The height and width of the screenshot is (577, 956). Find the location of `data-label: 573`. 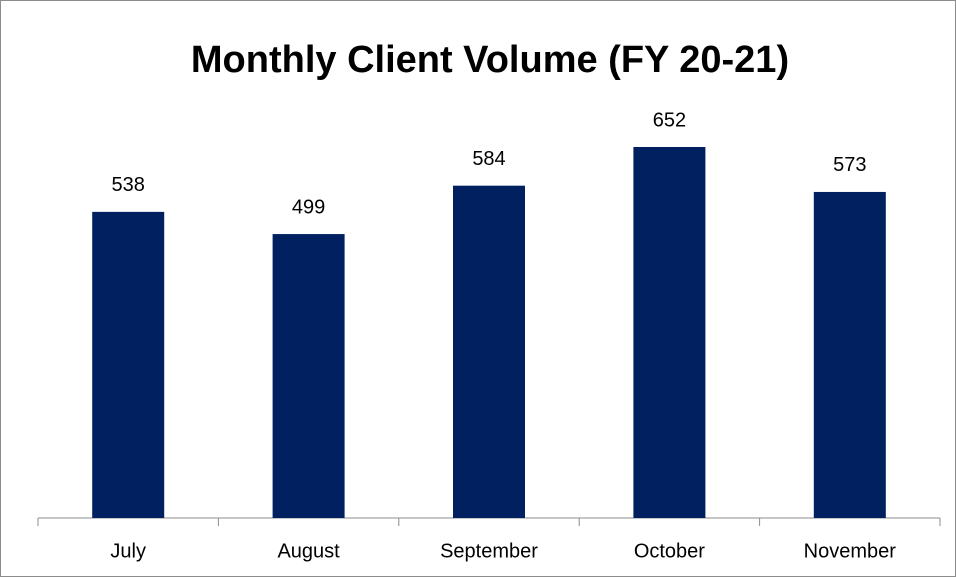

data-label: 573 is located at coordinates (849, 165).